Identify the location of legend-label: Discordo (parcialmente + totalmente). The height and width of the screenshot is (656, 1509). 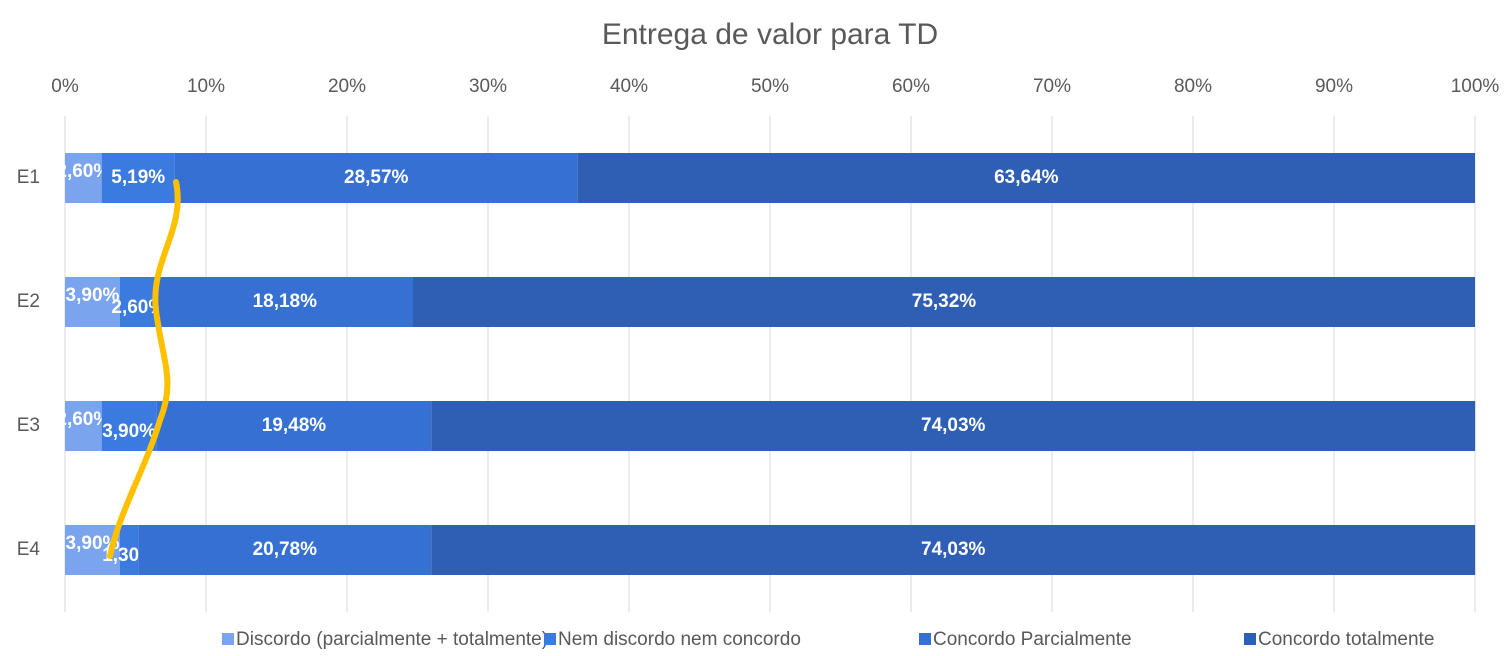
(392, 639).